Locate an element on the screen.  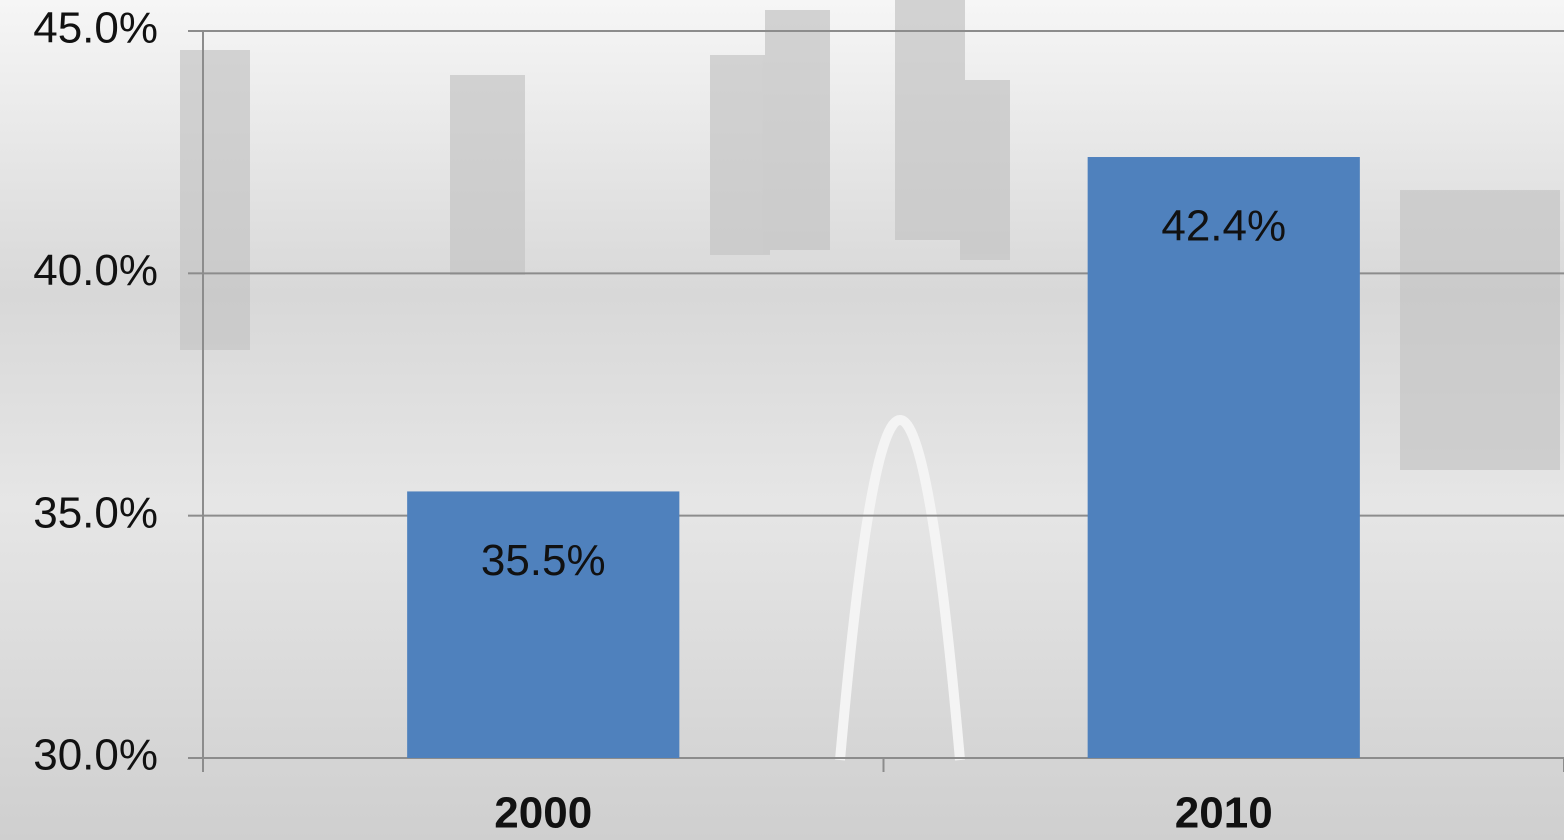
data-label: 35.5% is located at coordinates (543, 560).